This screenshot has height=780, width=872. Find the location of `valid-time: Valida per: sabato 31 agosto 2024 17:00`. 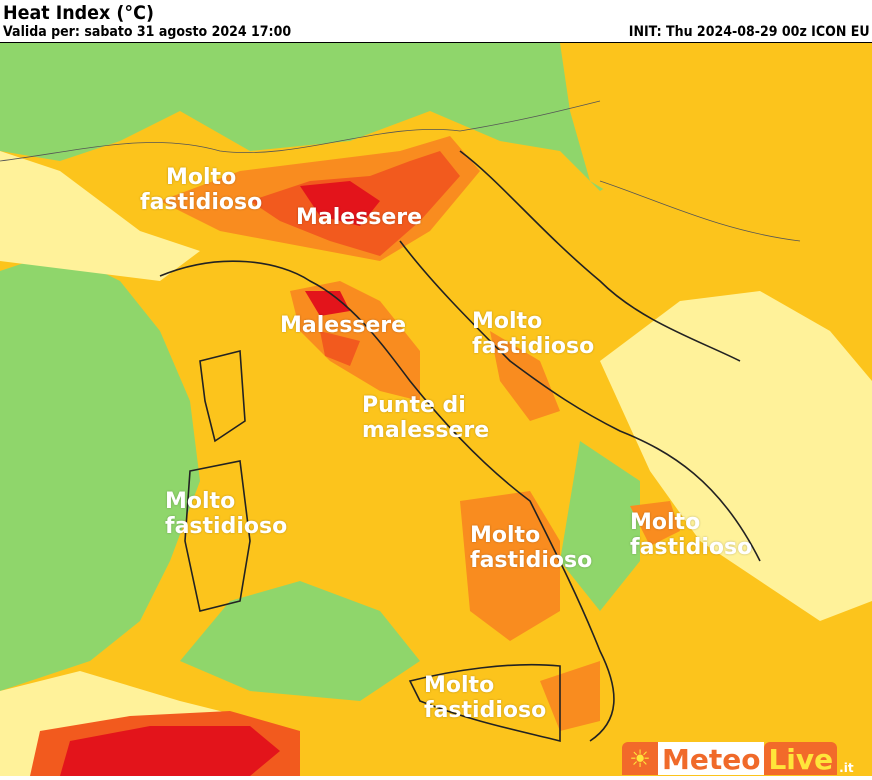

valid-time: Valida per: sabato 31 agosto 2024 17:00 is located at coordinates (147, 32).